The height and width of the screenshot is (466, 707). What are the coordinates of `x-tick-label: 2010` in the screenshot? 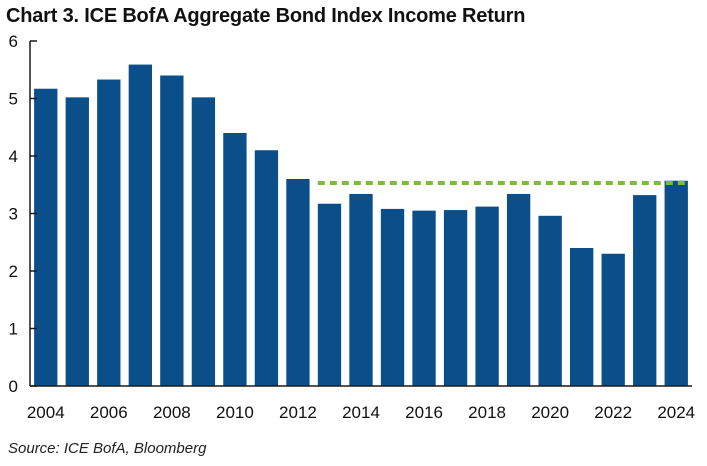 It's located at (235, 412).